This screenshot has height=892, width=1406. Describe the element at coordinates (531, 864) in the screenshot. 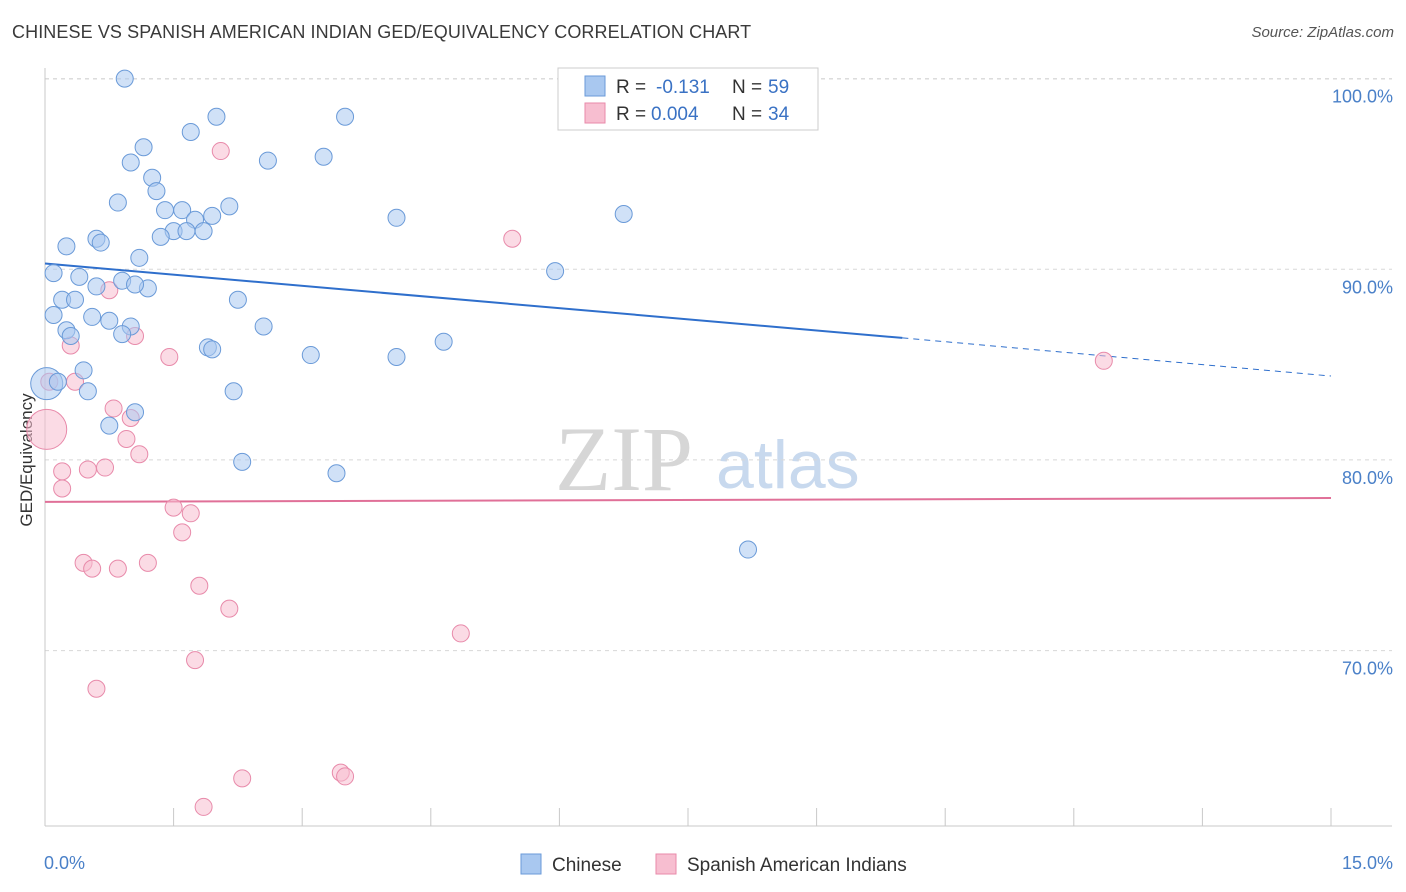

I see `bottom-legend-swatch-chinese` at that location.